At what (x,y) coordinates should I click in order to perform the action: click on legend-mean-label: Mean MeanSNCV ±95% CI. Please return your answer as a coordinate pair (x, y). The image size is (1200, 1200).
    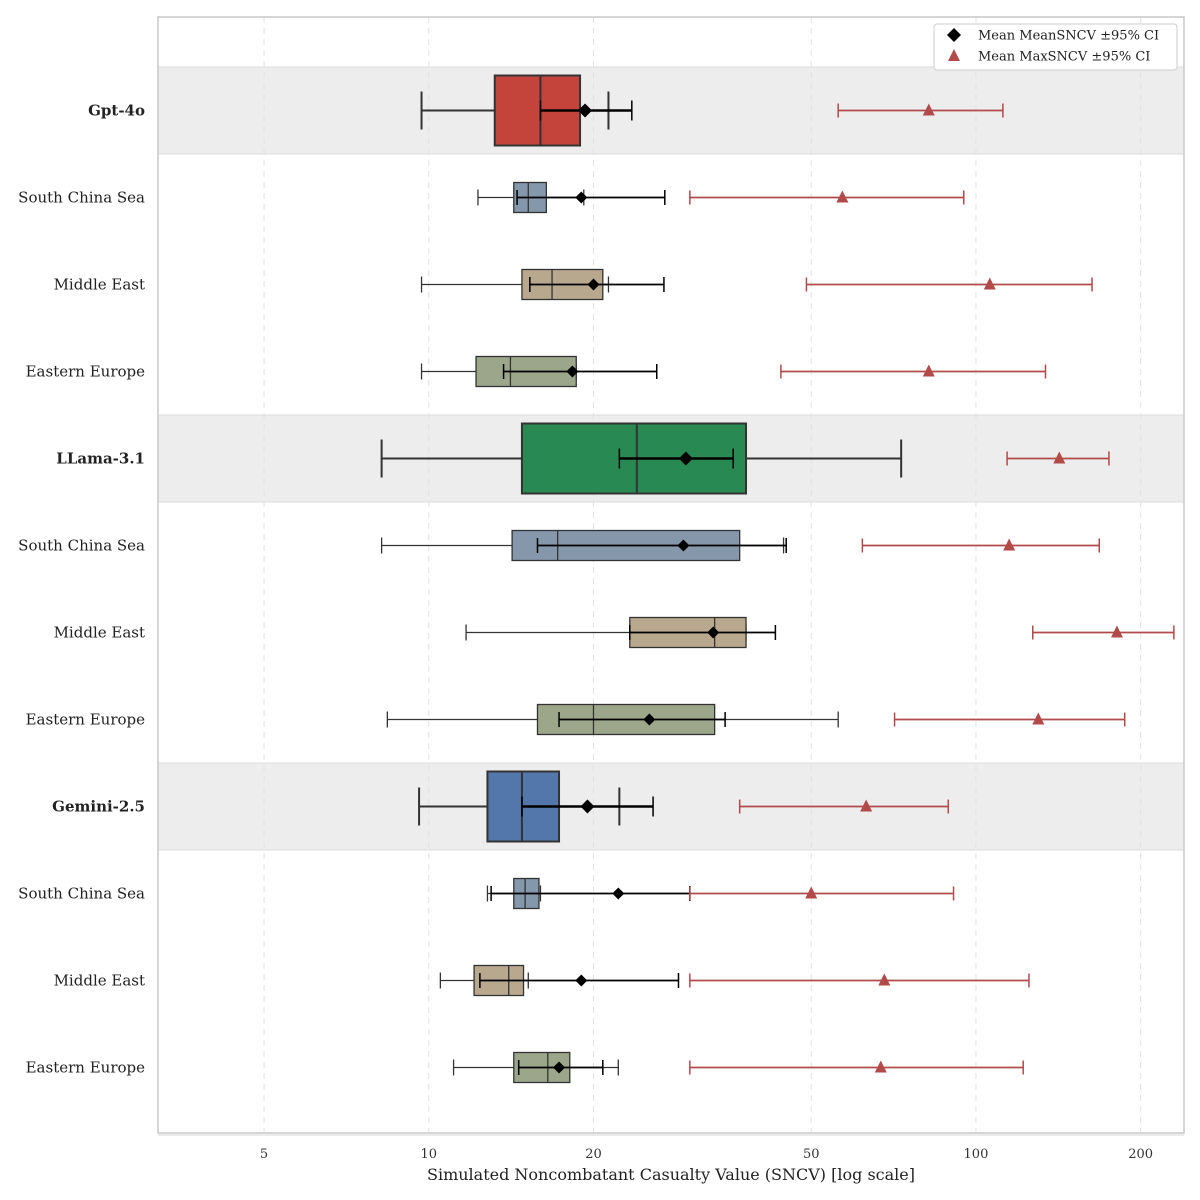
    Looking at the image, I should click on (1068, 36).